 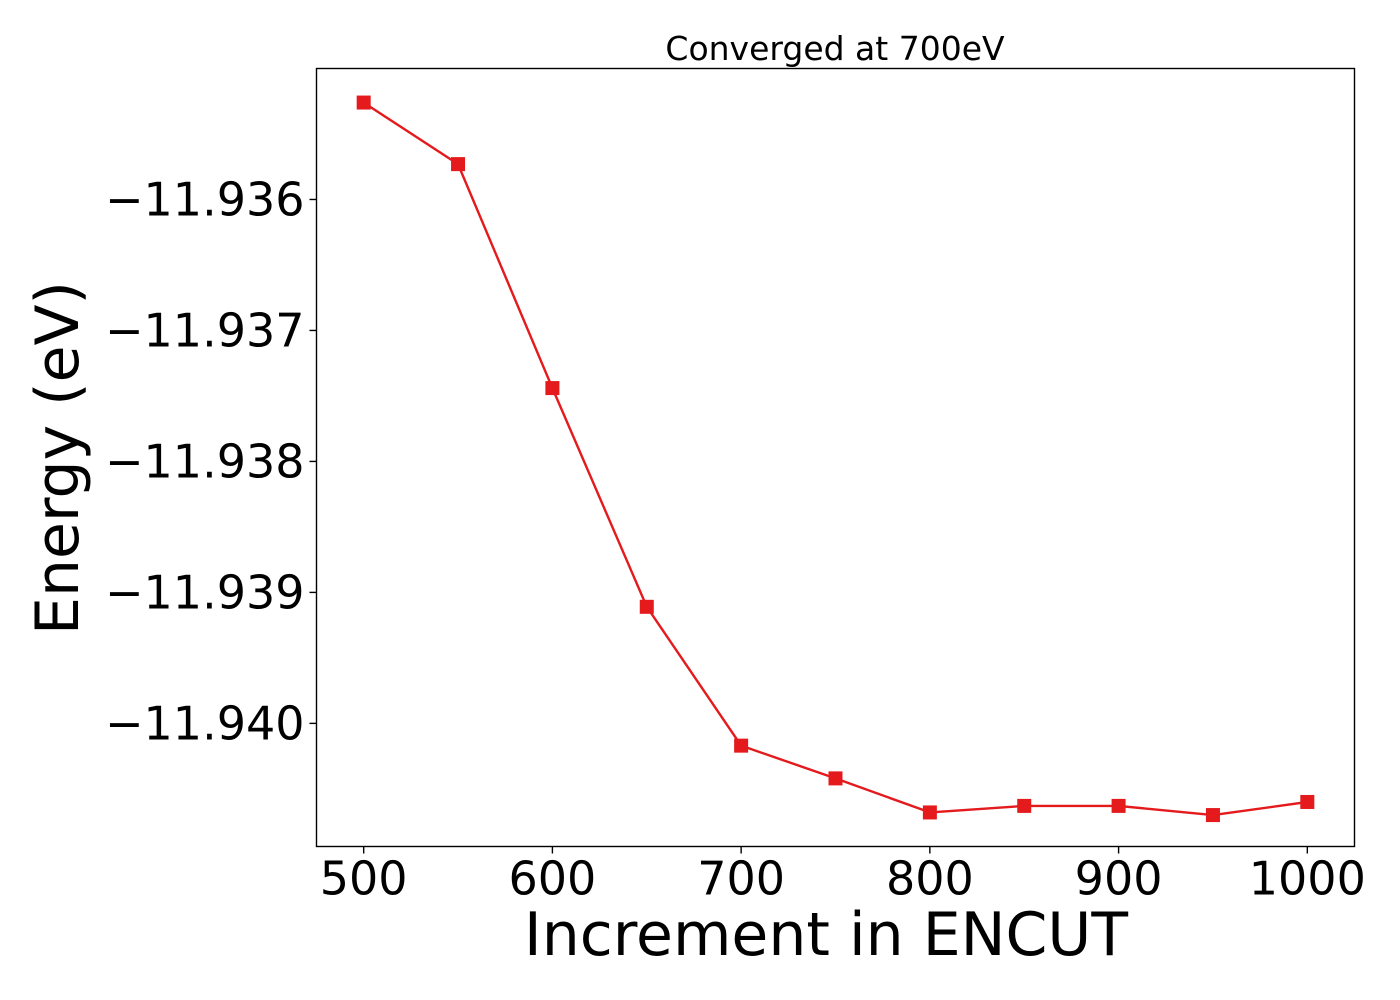 I want to click on x-tick-label: 500, so click(x=364, y=879).